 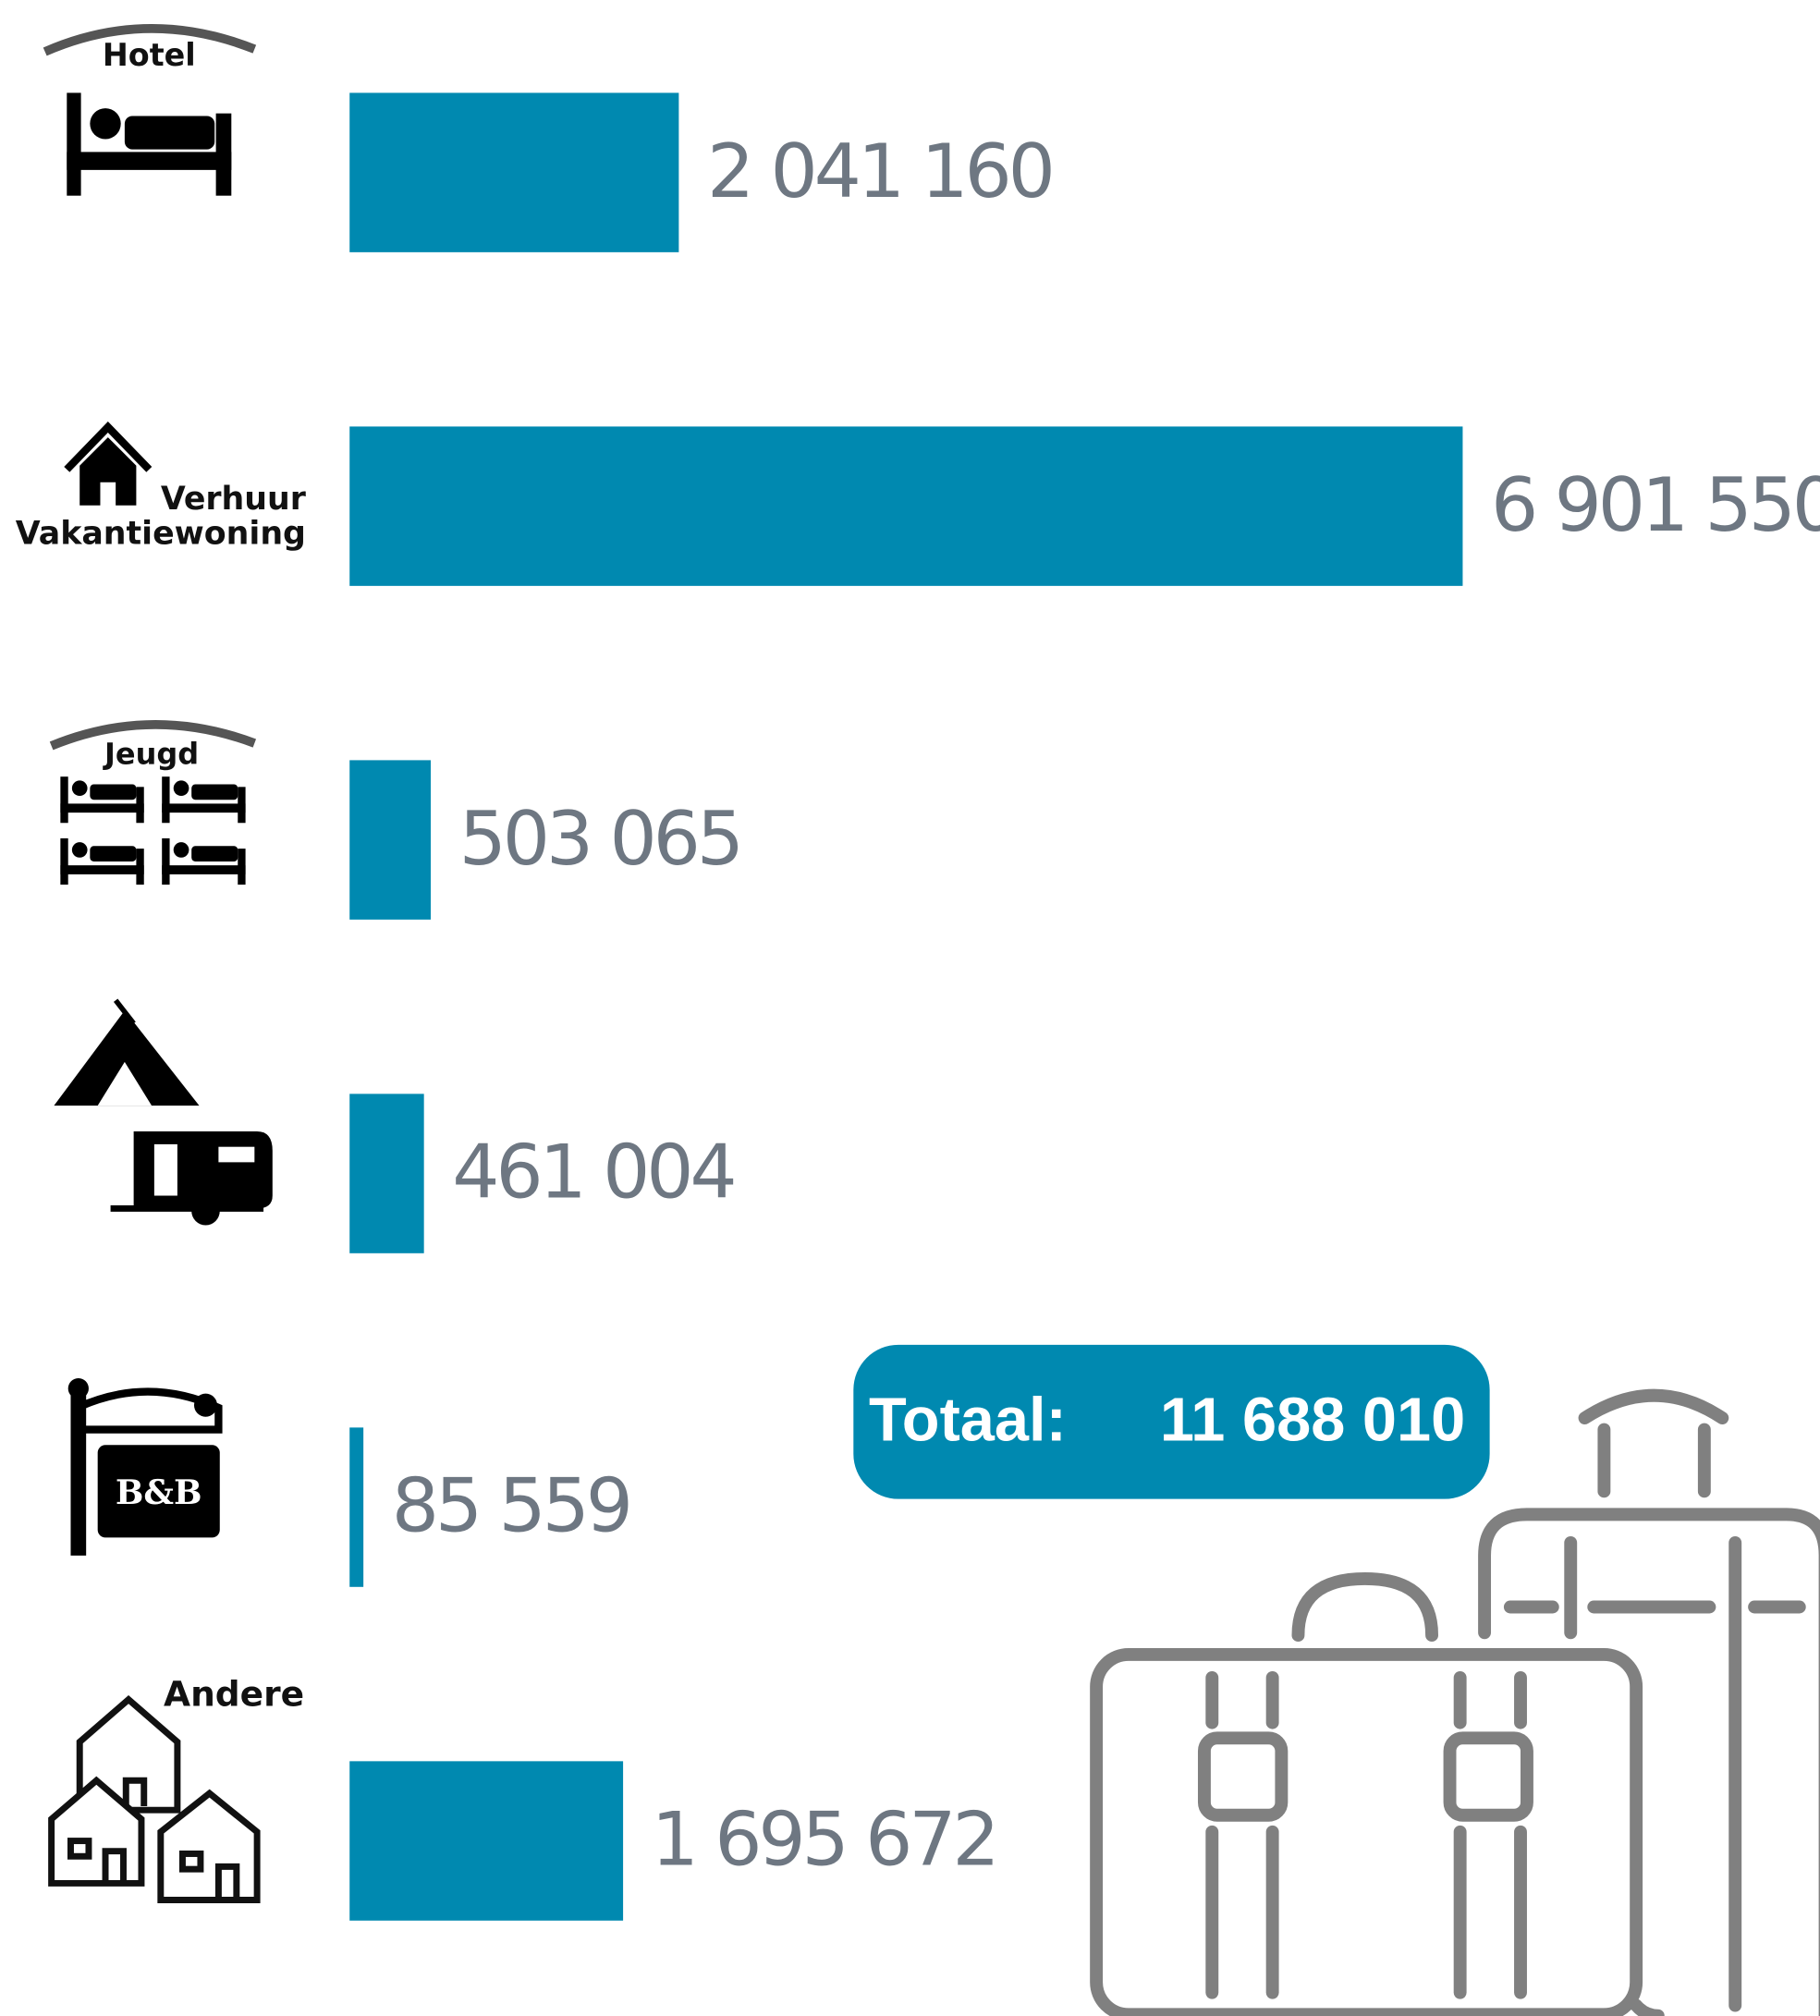 I want to click on houses-icon, so click(x=154, y=1799).